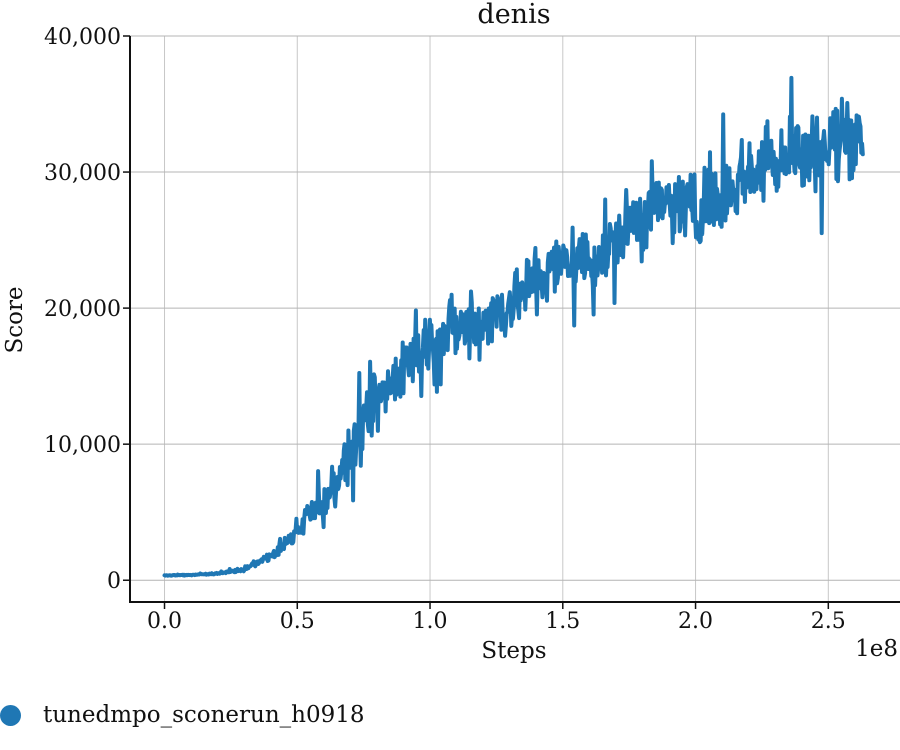 Image resolution: width=900 pixels, height=750 pixels. I want to click on x-tick-label-5: 2.5, so click(828, 621).